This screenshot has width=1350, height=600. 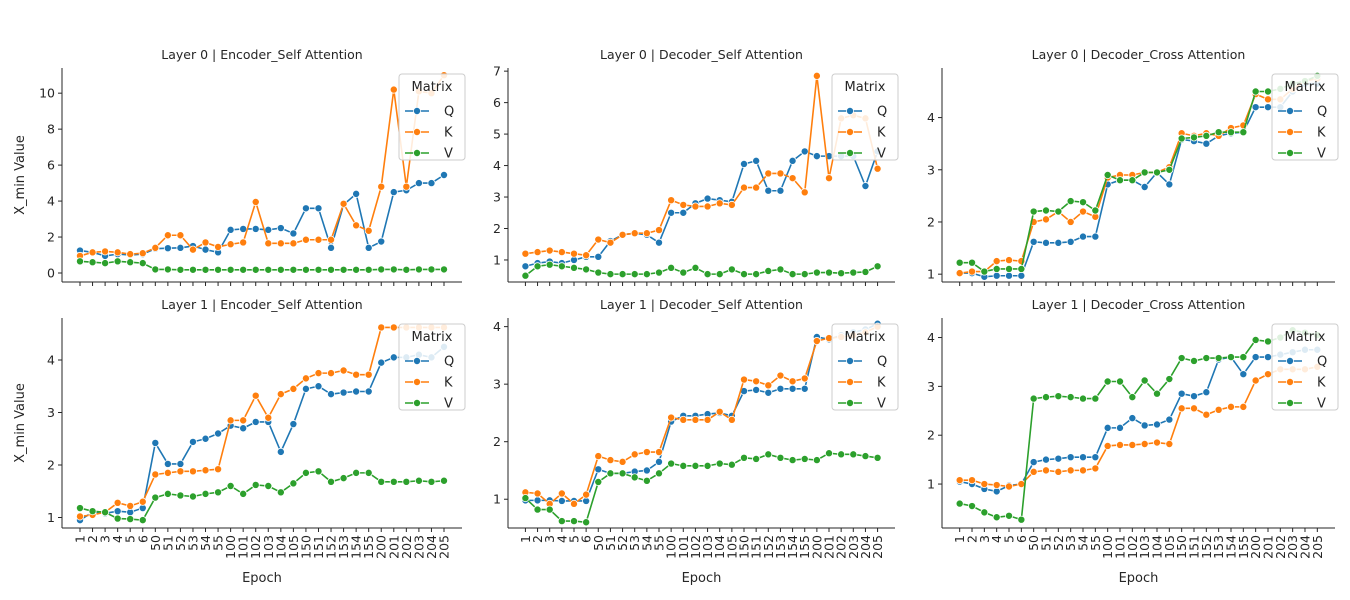 I want to click on x-tick-label: 101, so click(x=1120, y=547).